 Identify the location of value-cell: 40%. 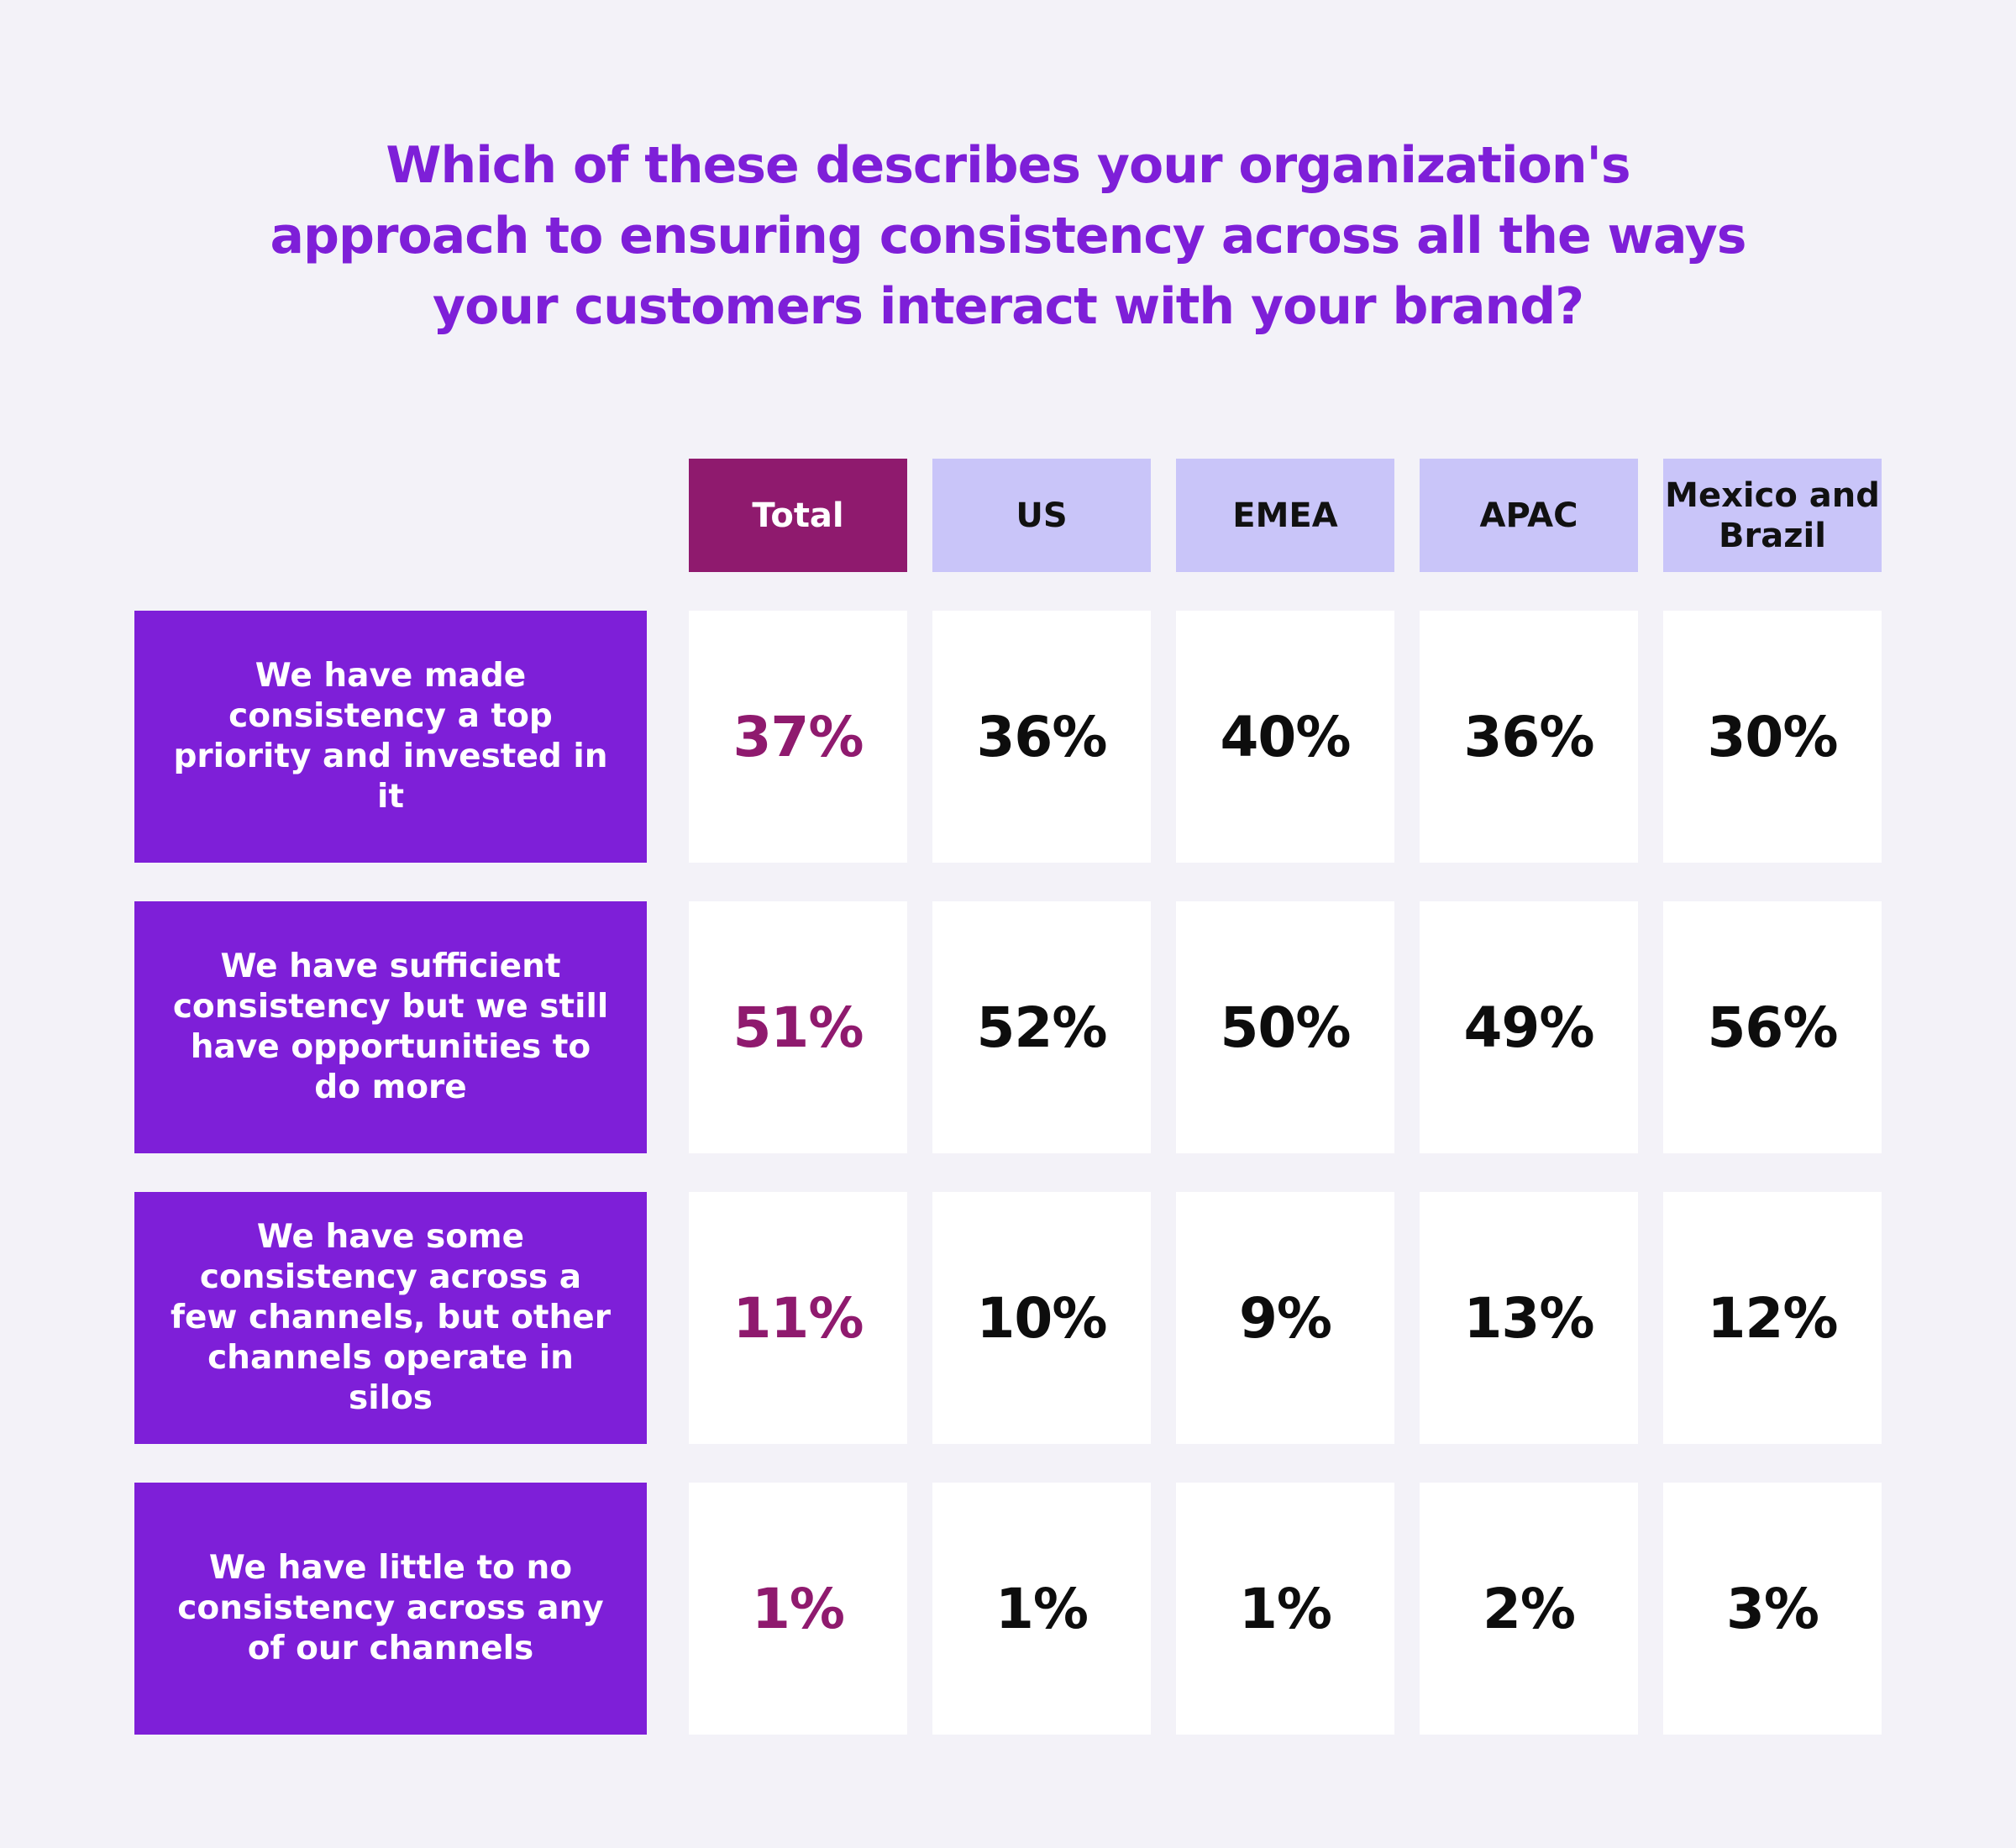
(1285, 737).